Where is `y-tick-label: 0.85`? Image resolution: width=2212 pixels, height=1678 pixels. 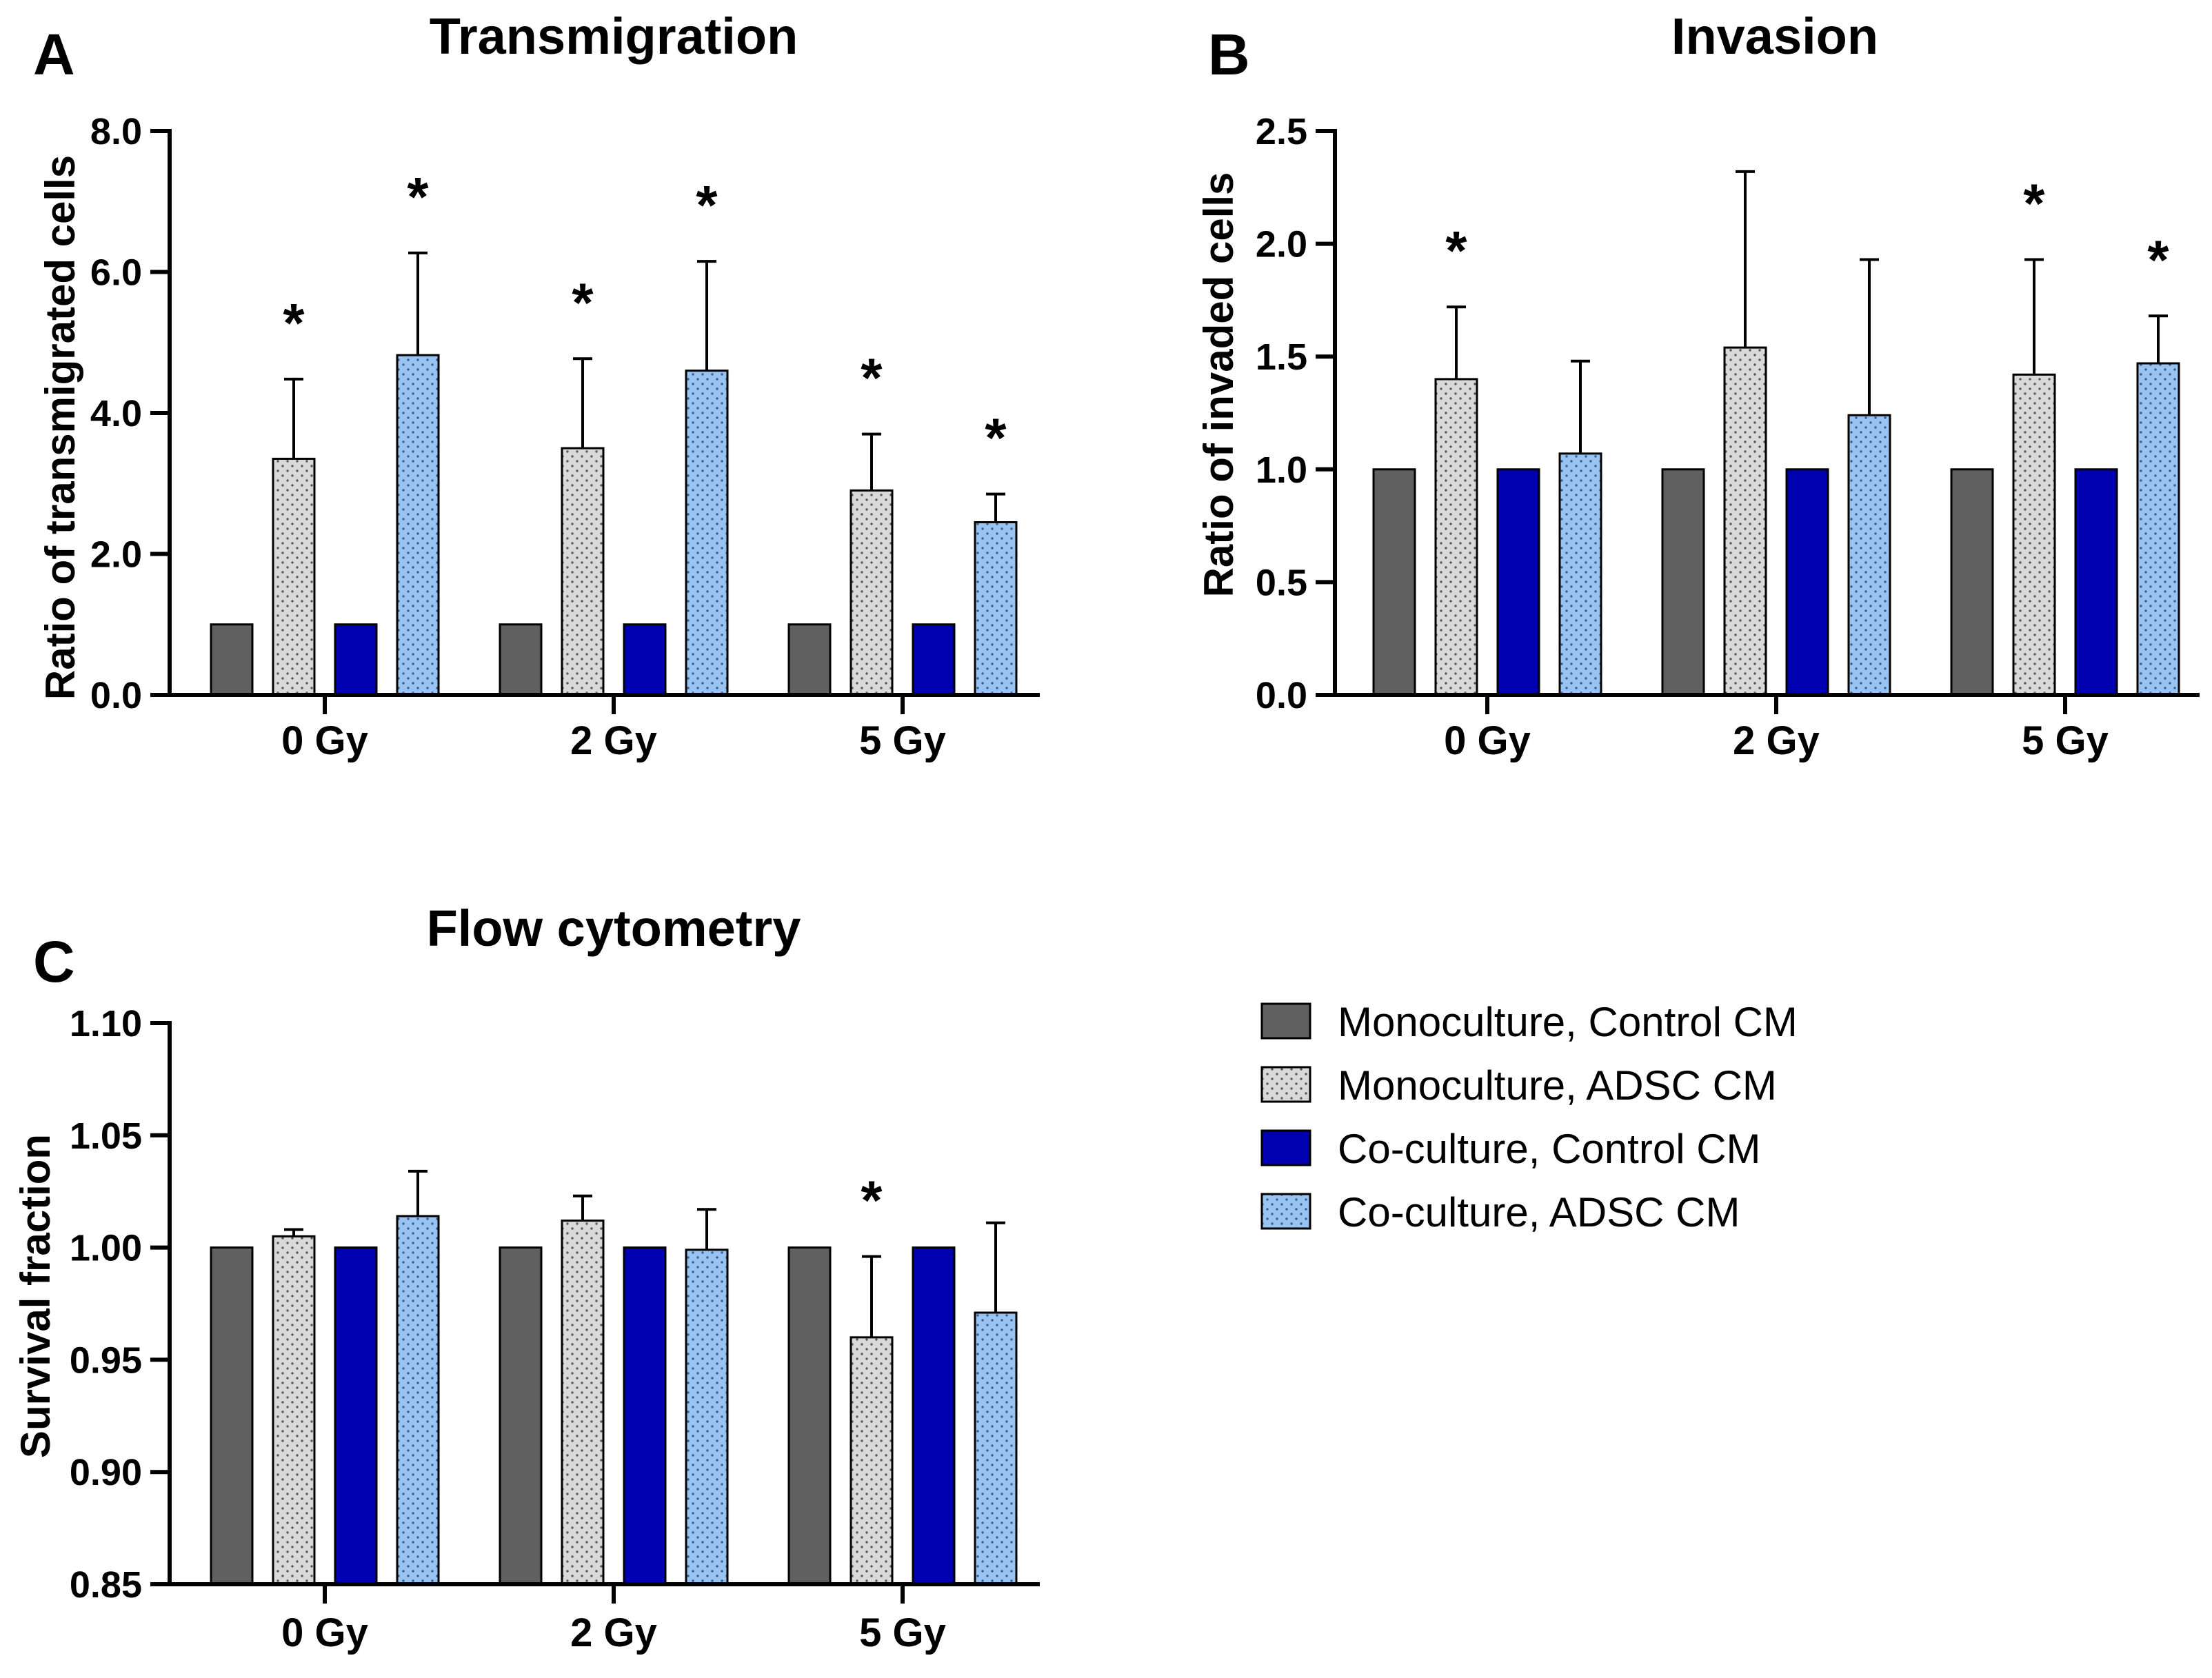 y-tick-label: 0.85 is located at coordinates (106, 1585).